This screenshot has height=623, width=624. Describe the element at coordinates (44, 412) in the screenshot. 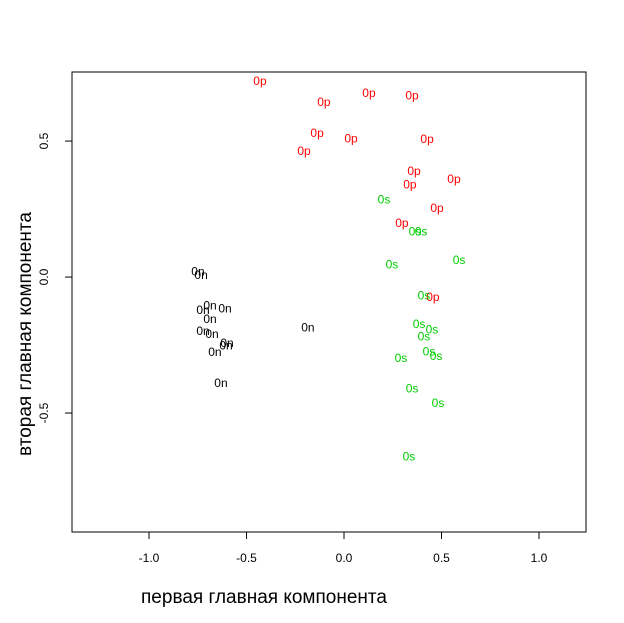

I see `y-tick-label: -0.5` at that location.